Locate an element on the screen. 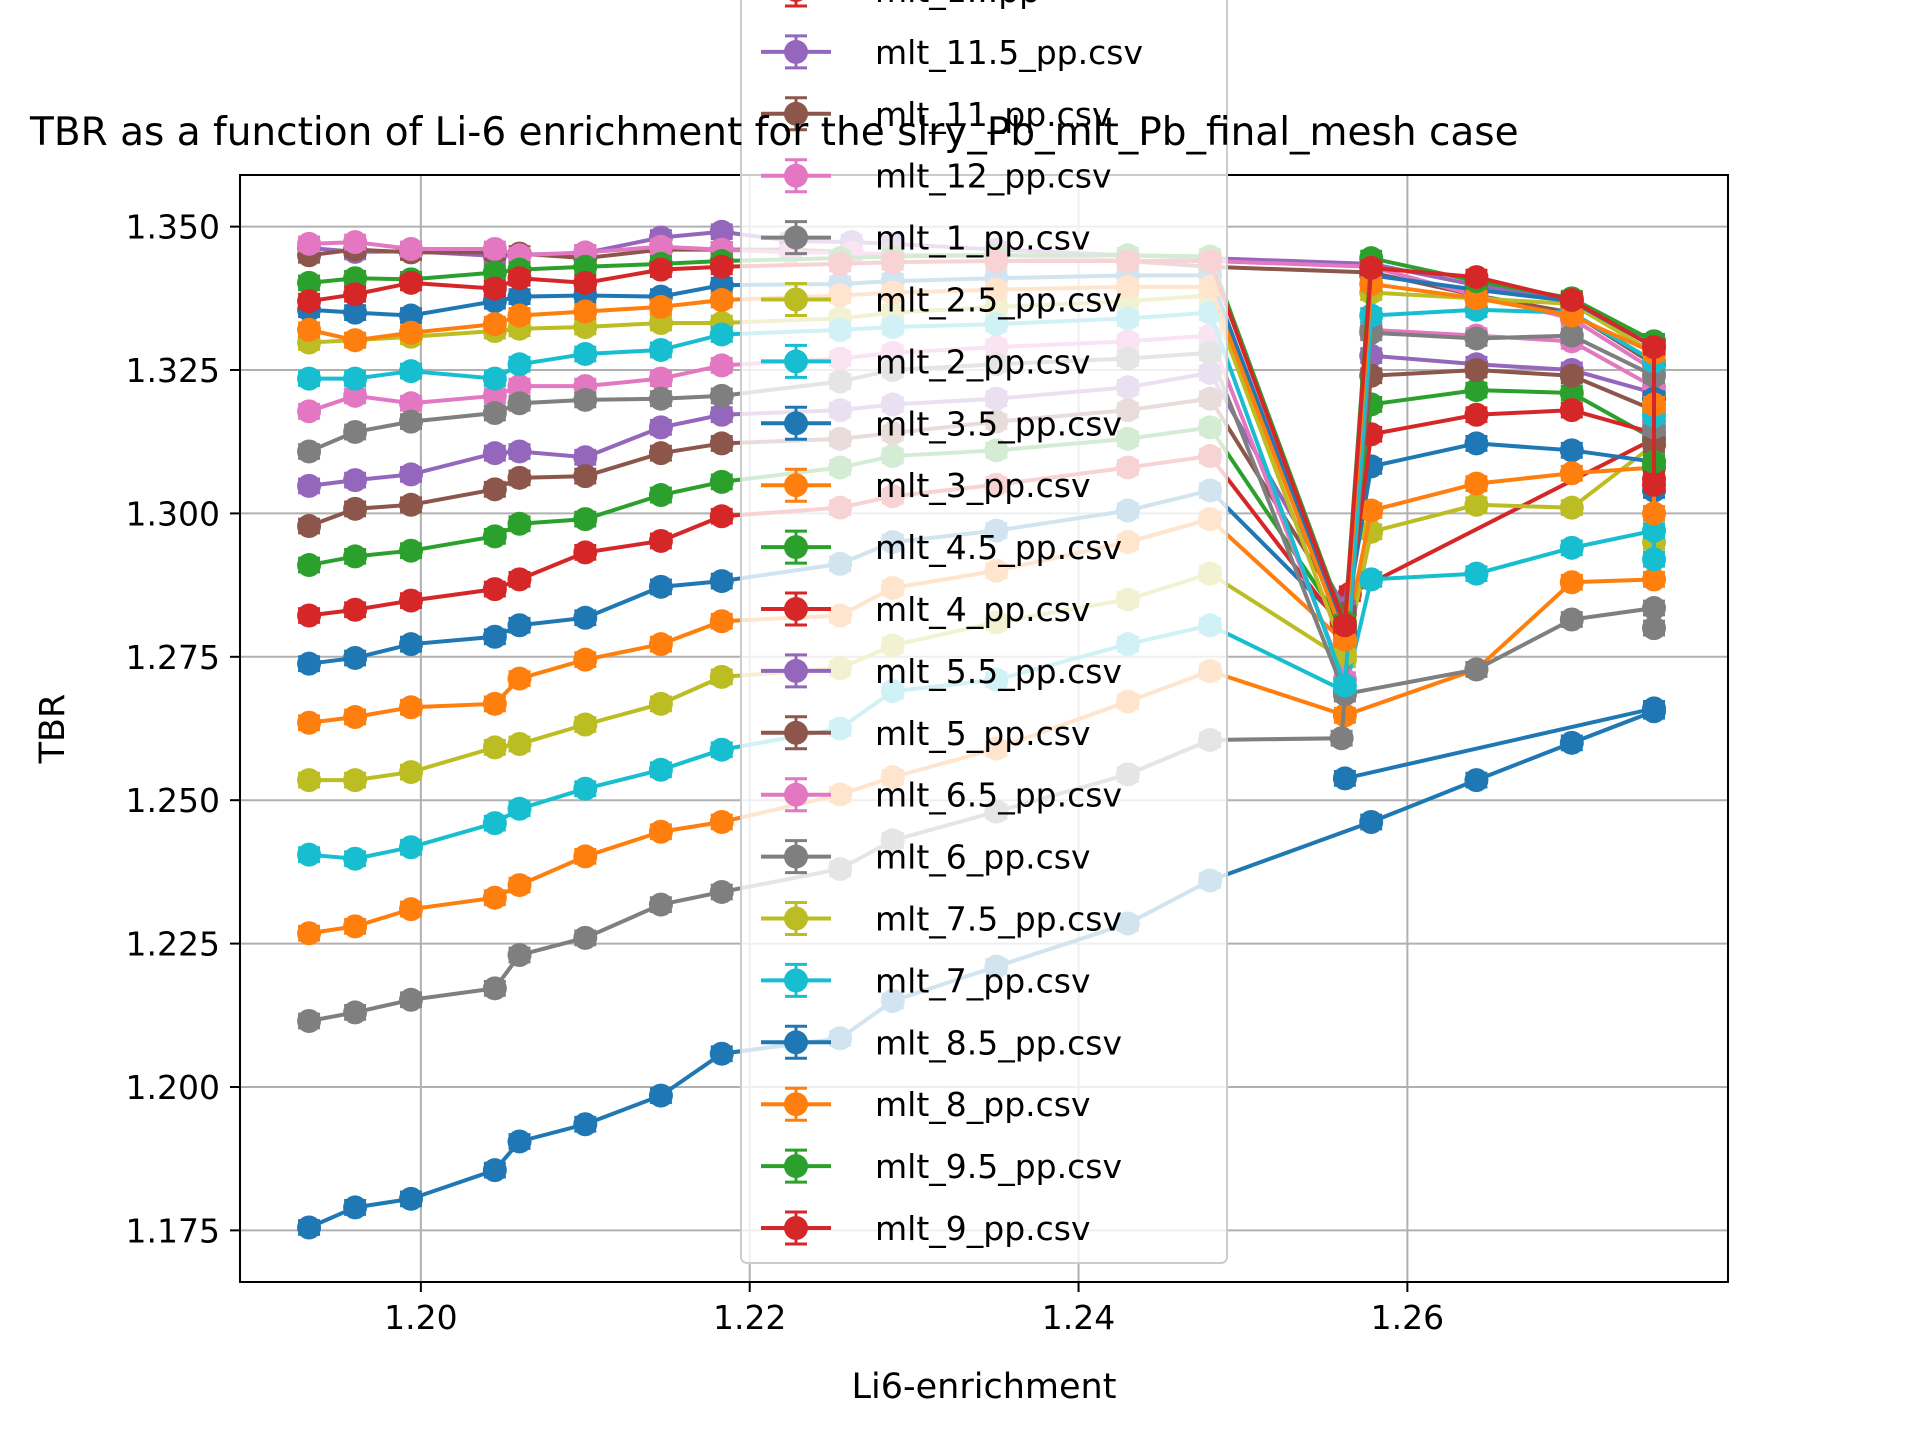 This screenshot has width=1920, height=1440. legend-label: mlt_7.5_pp.csv is located at coordinates (998, 919).